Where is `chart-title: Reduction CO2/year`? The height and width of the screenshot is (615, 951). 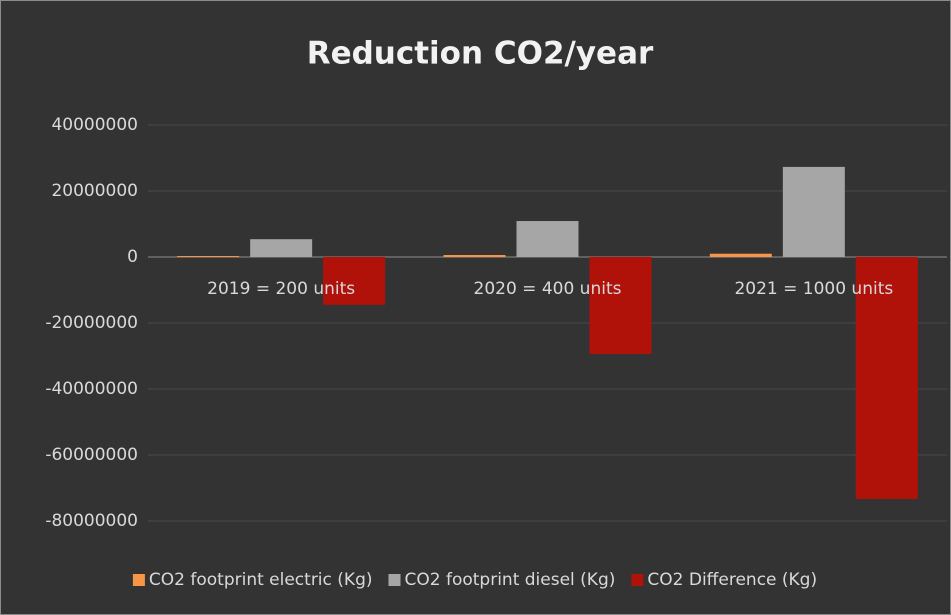 chart-title: Reduction CO2/year is located at coordinates (480, 54).